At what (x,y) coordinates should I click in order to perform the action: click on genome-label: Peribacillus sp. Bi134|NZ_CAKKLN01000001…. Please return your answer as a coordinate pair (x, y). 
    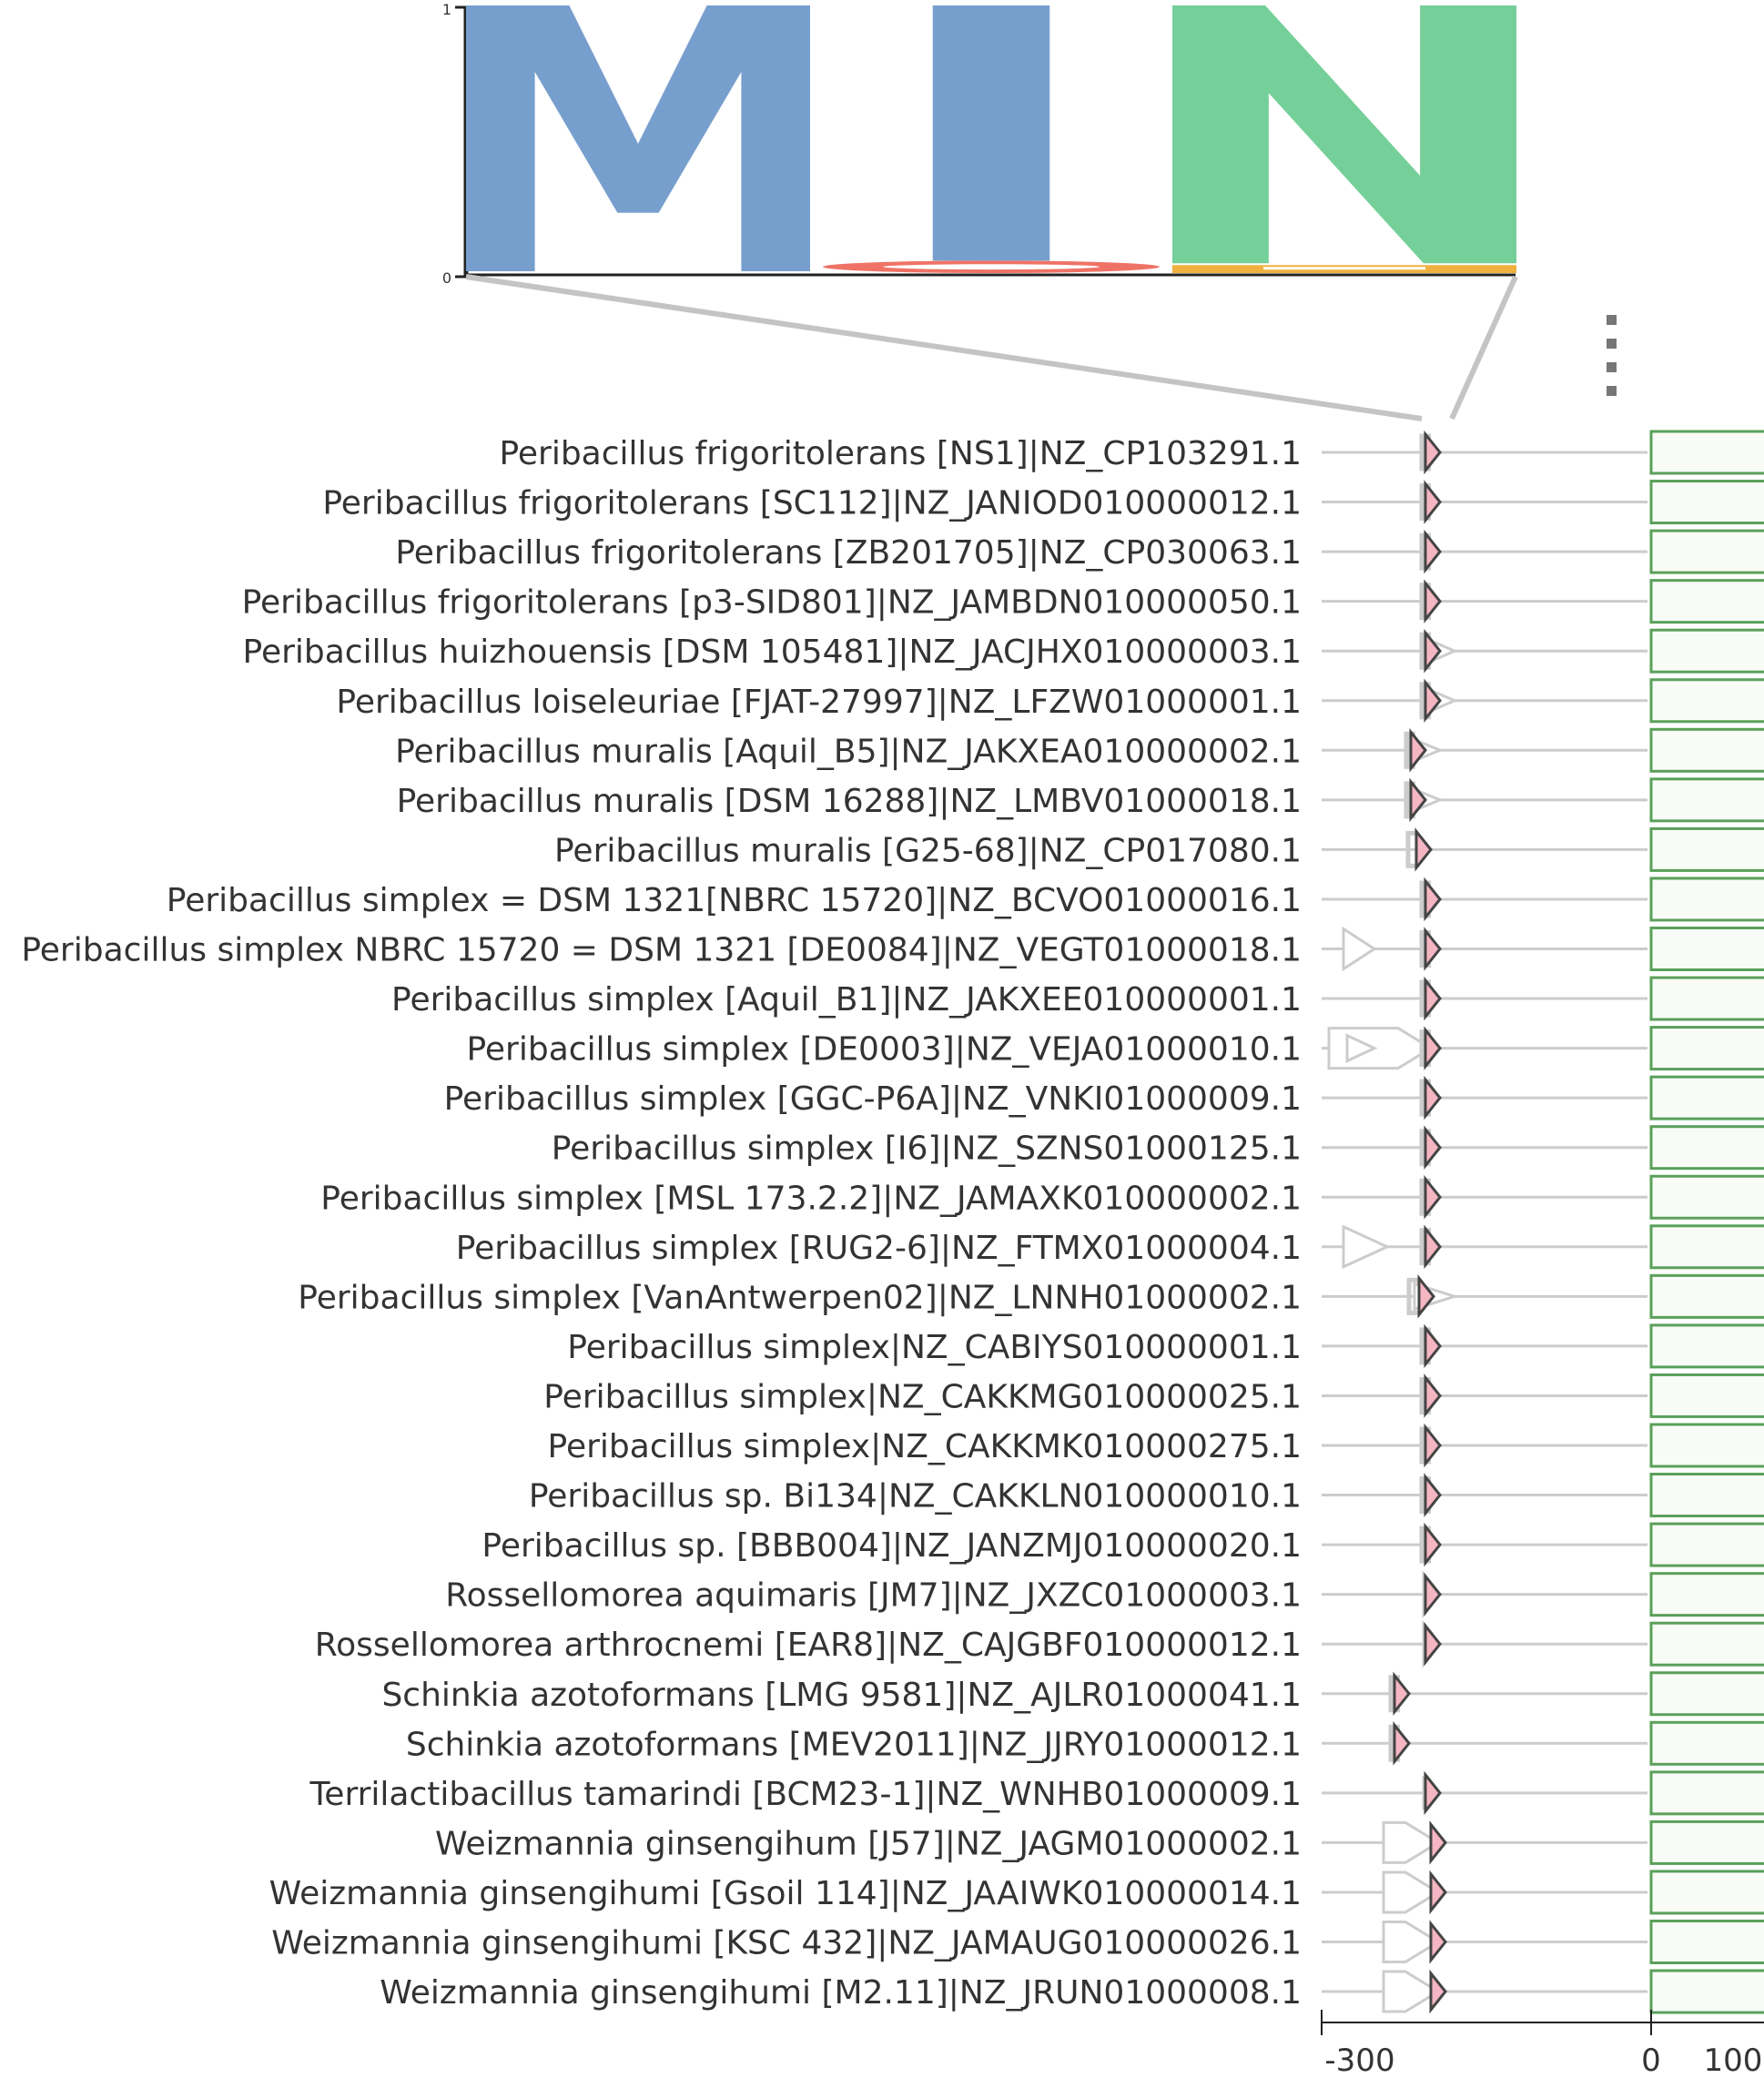
    Looking at the image, I should click on (915, 1496).